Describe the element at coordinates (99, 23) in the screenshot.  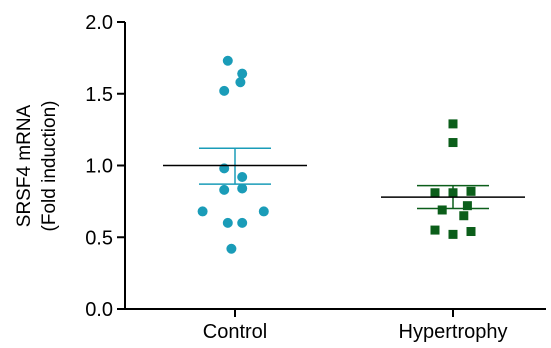
I see `y-tick-label: 2.0` at that location.